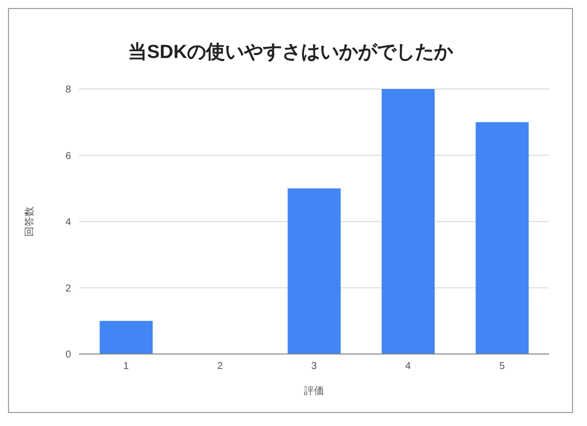 This screenshot has height=426, width=587. What do you see at coordinates (220, 366) in the screenshot?
I see `x-tick-label: 2` at bounding box center [220, 366].